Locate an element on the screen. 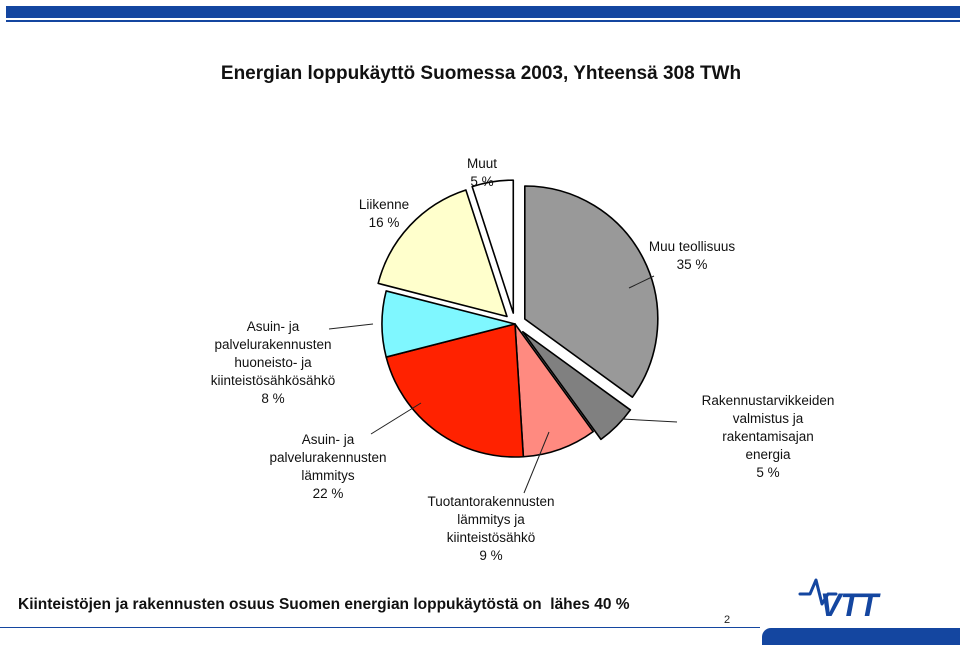 The height and width of the screenshot is (645, 960). top-banner-rule is located at coordinates (483, 21).